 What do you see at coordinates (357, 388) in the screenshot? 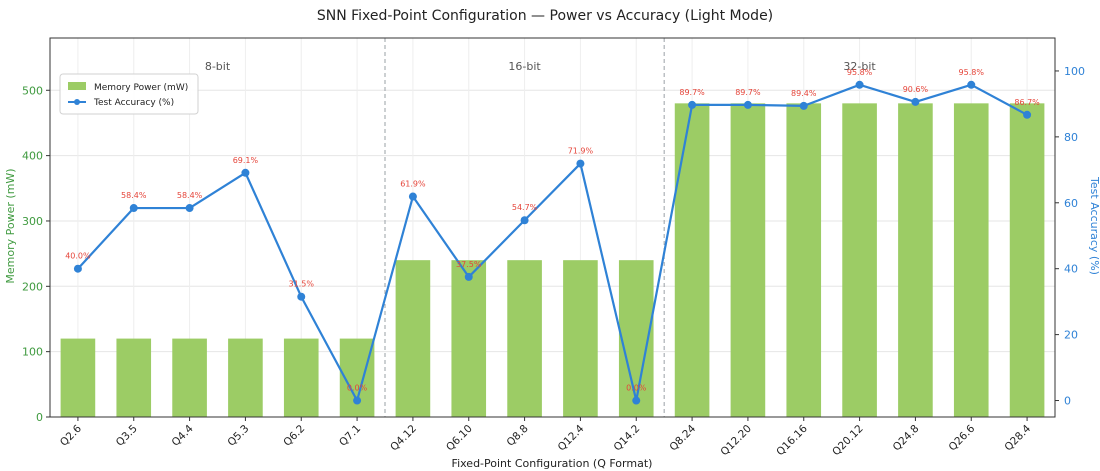
I see `data-label-Q7.1: 0.0%` at bounding box center [357, 388].